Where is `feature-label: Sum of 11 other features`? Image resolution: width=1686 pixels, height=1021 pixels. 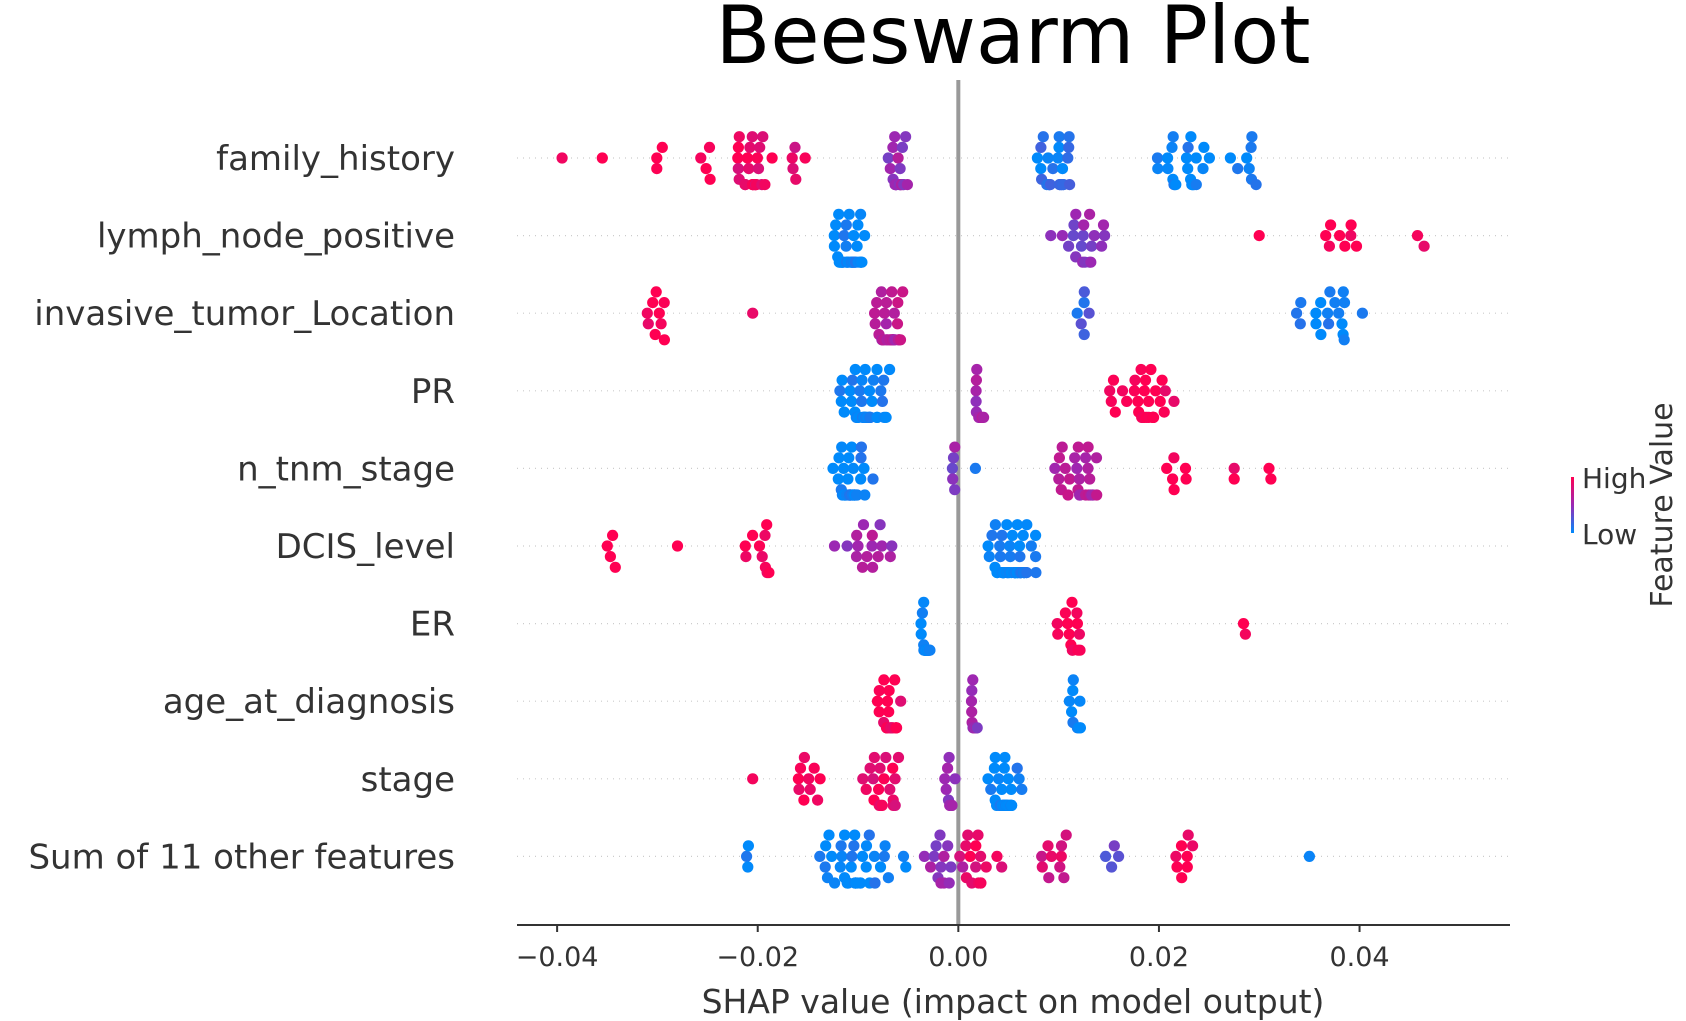 feature-label: Sum of 11 other features is located at coordinates (241, 857).